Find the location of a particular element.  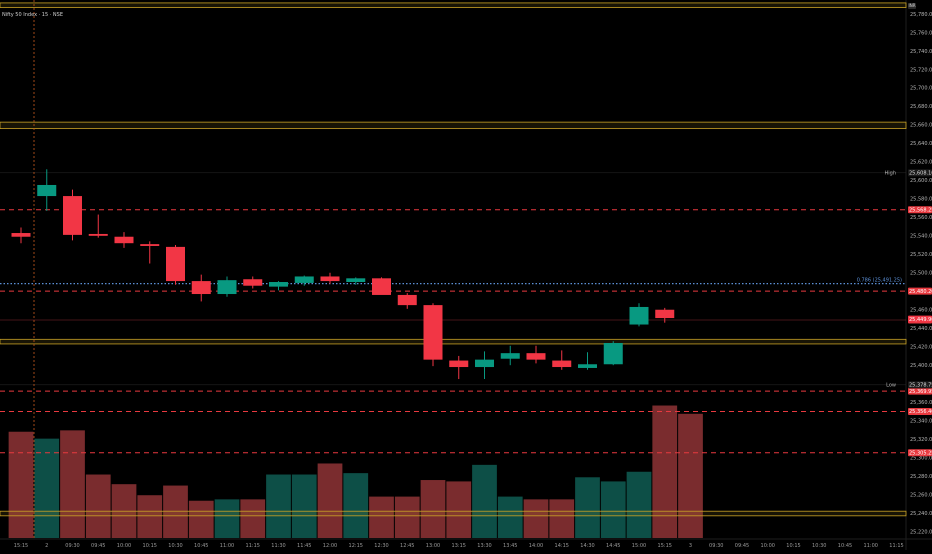

current-price-tag is located at coordinates (920, 319).